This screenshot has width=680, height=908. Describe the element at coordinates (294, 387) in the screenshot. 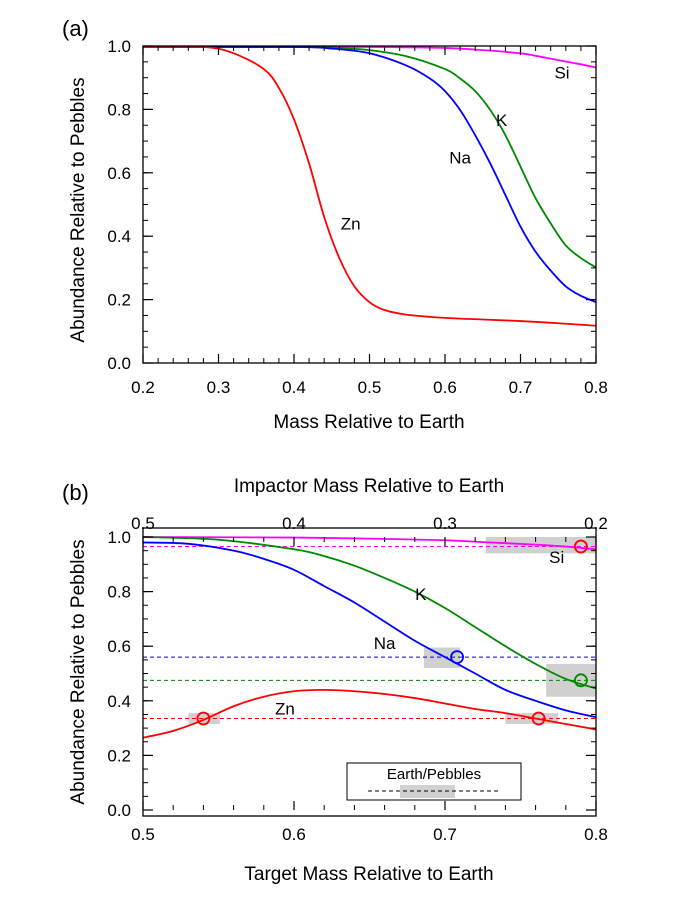

I see `panel-a-x-tick-label: 0.4` at that location.